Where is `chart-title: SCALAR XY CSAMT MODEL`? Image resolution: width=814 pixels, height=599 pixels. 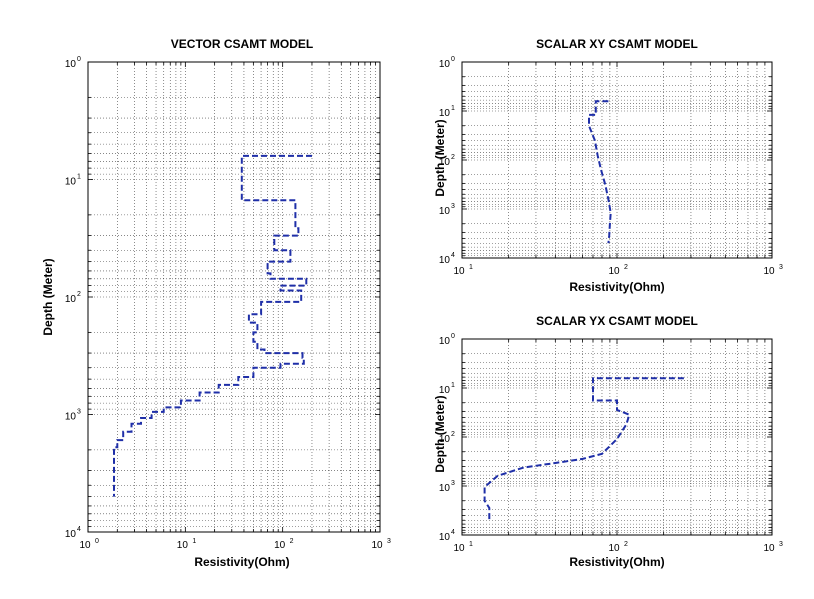 chart-title: SCALAR XY CSAMT MODEL is located at coordinates (617, 44).